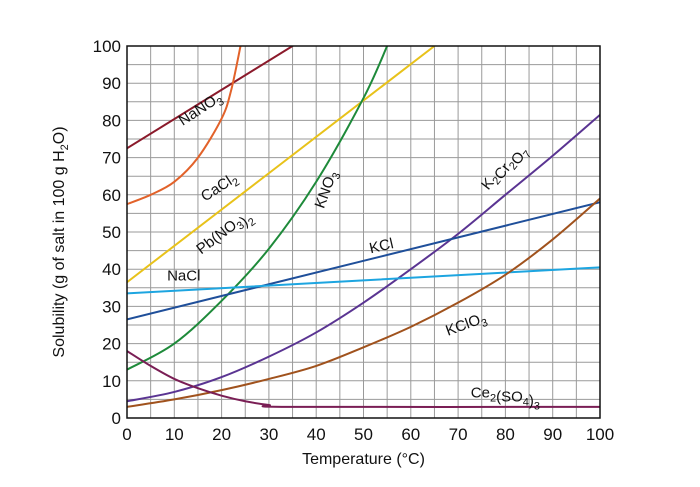  Describe the element at coordinates (316, 434) in the screenshot. I see `x-tick-label: 40` at that location.